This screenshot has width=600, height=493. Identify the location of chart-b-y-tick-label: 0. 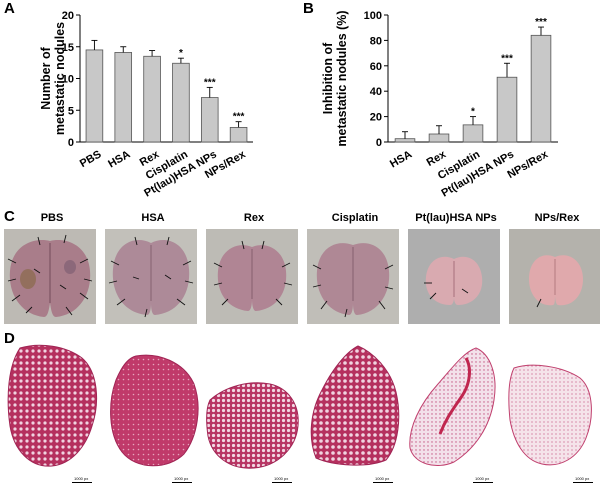
(379, 143).